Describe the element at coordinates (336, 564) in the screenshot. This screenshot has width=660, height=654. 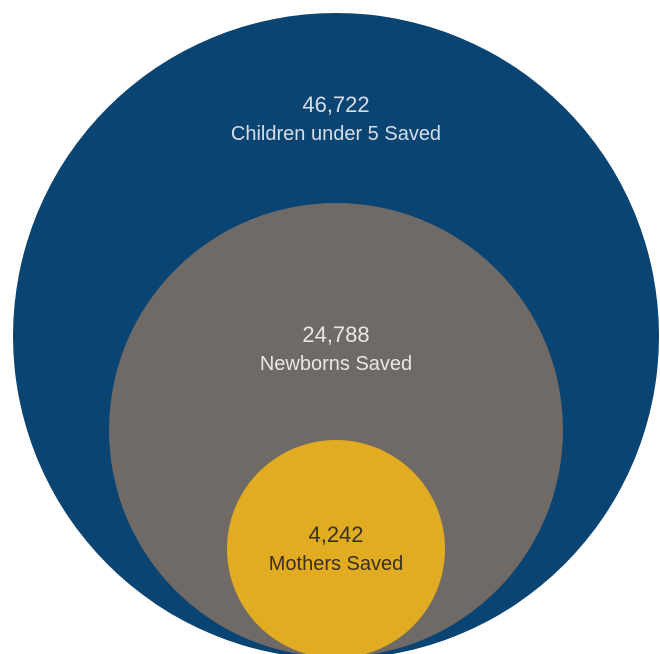
I see `mothers-category-label: Mothers Saved` at that location.